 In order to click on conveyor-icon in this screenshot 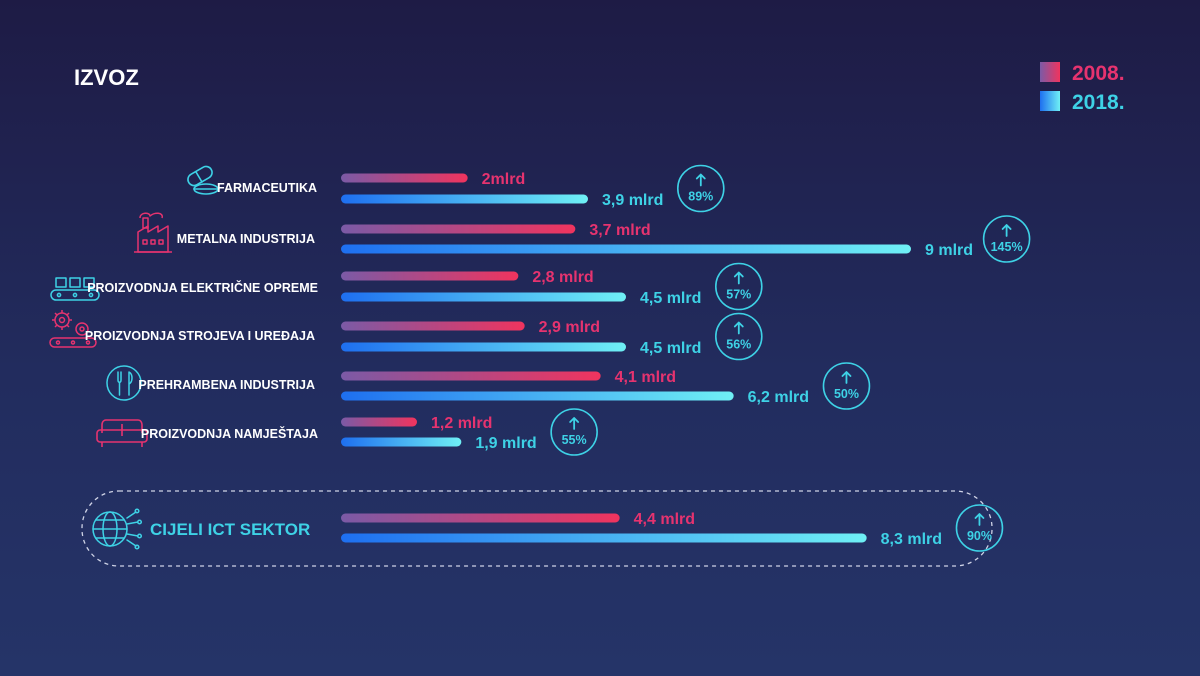, I will do `click(75, 289)`.